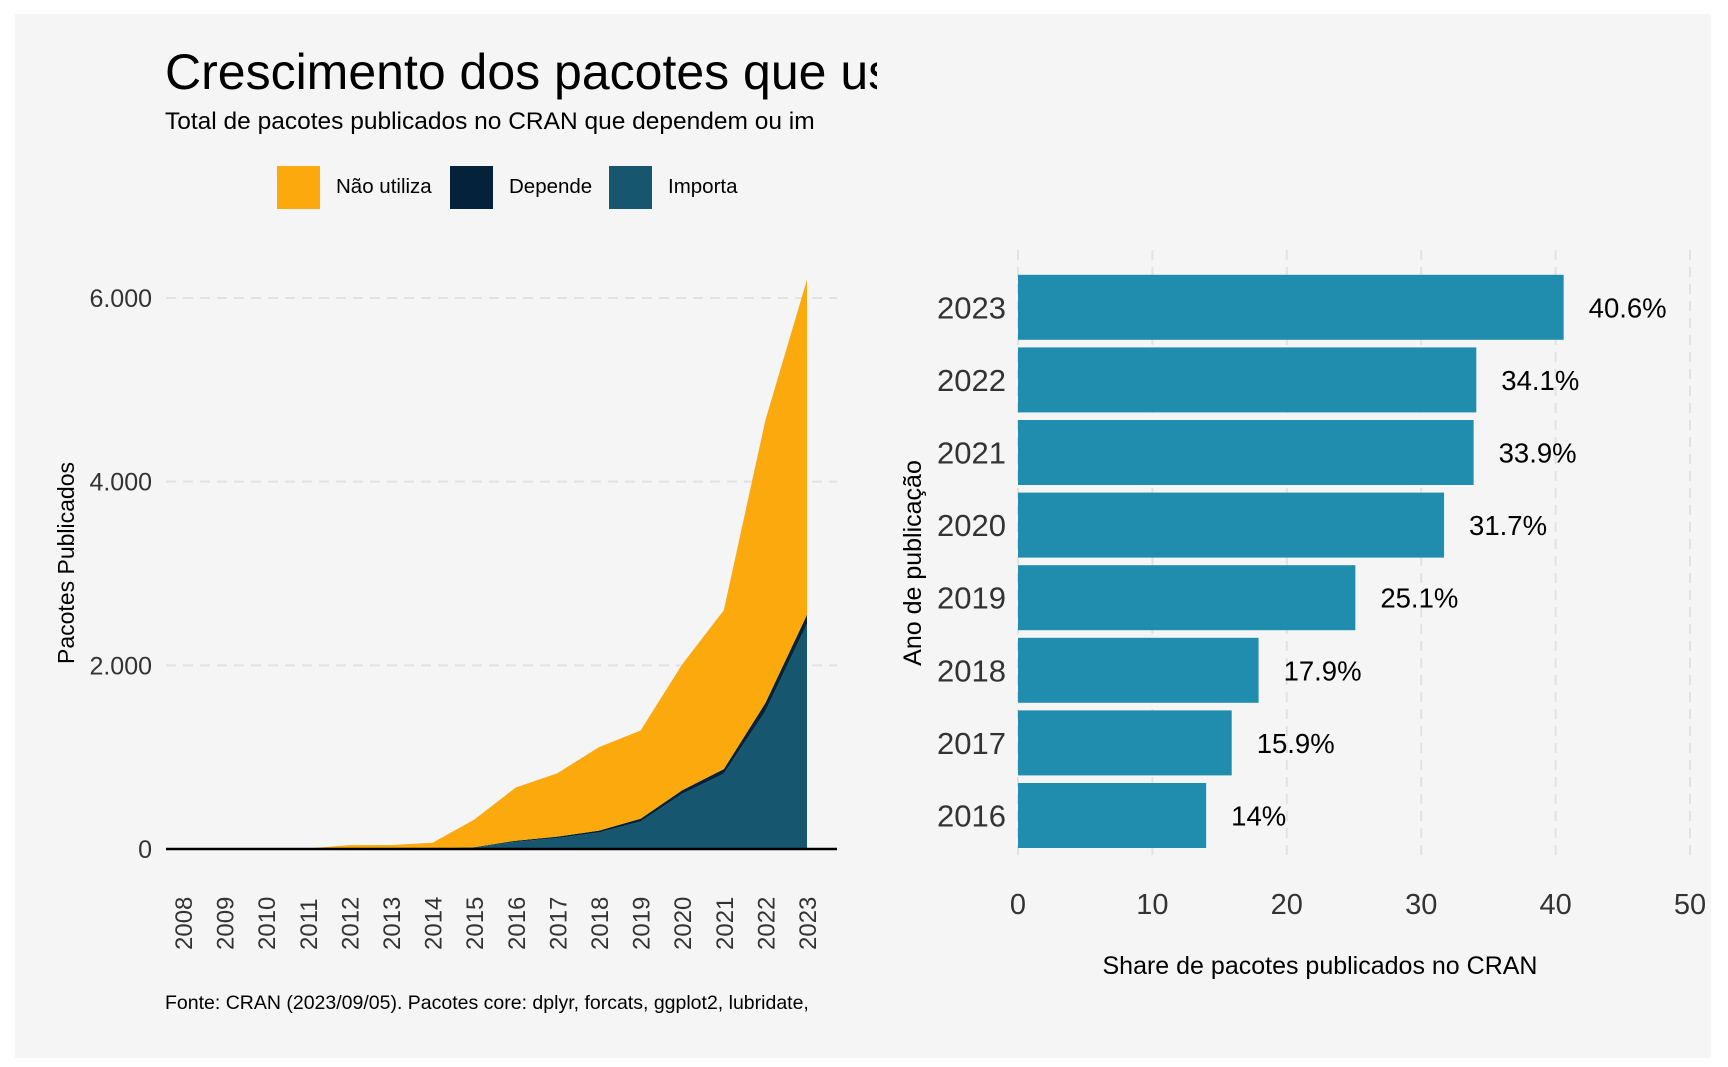  What do you see at coordinates (971, 598) in the screenshot?
I see `bar-y-tick-label: 2019` at bounding box center [971, 598].